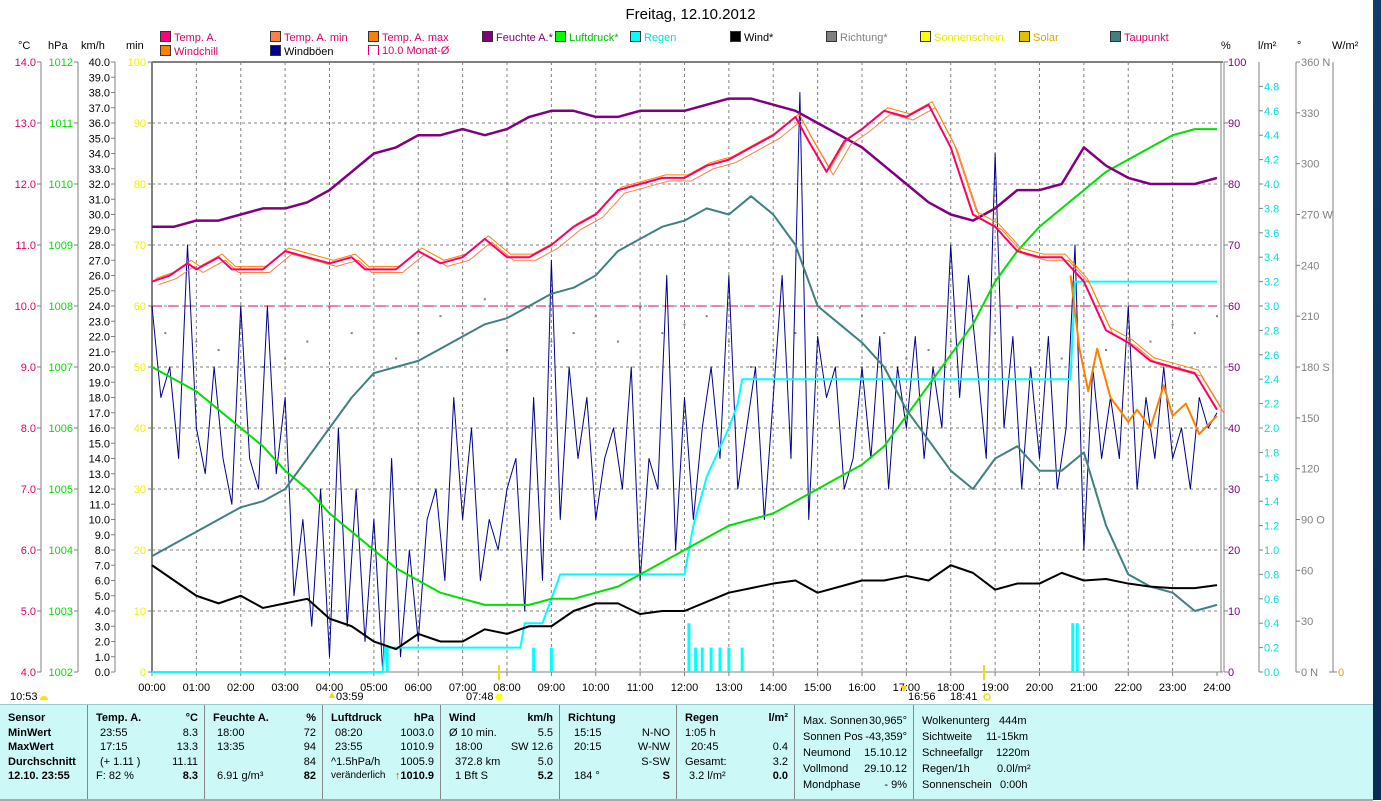 The height and width of the screenshot is (801, 1381). I want to click on temp-feel: F: 82 %, so click(115, 776).